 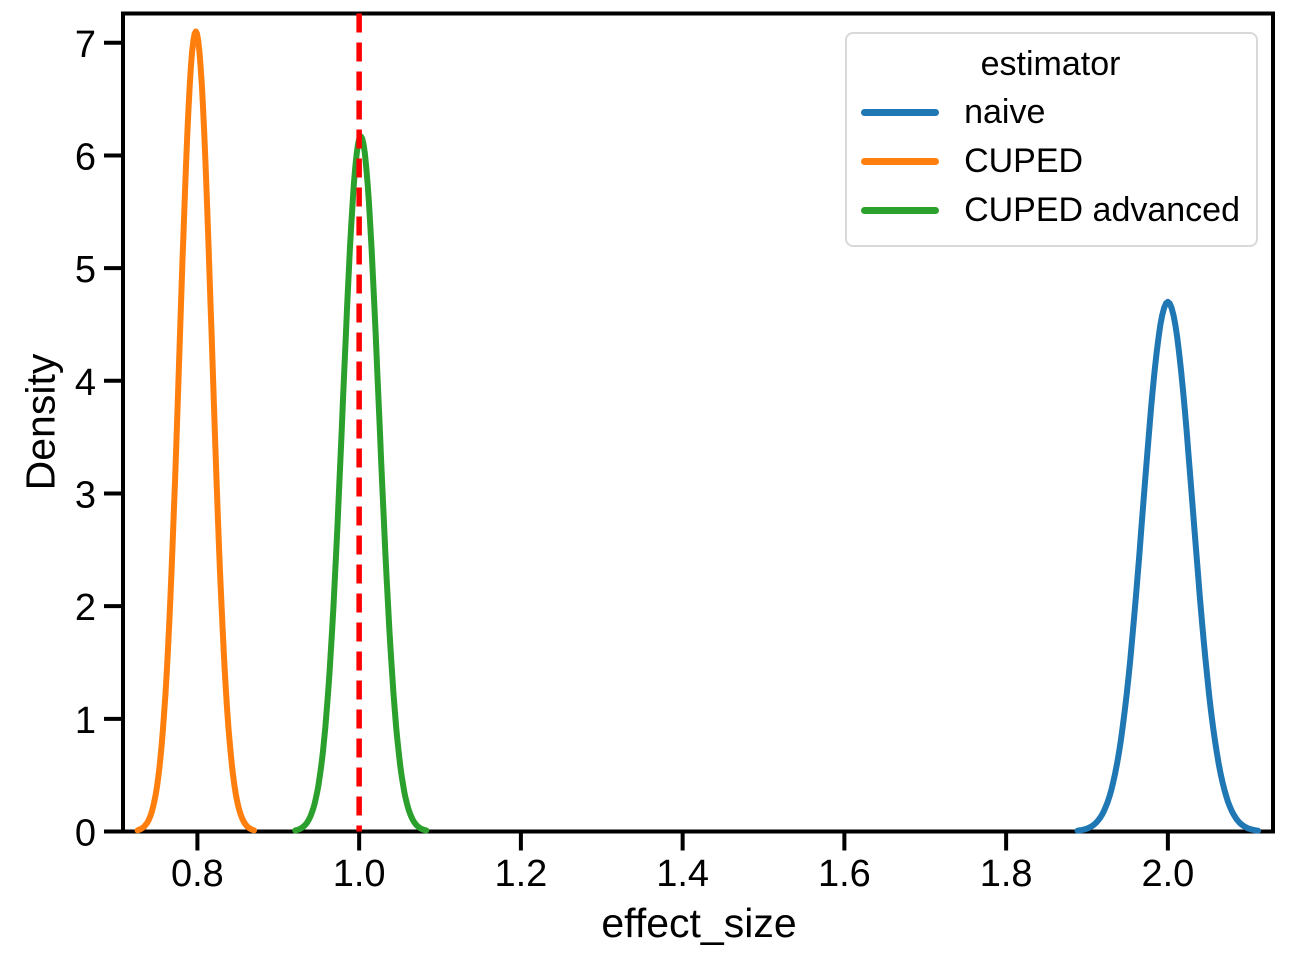 I want to click on y-tick-label: 5, so click(x=85, y=270).